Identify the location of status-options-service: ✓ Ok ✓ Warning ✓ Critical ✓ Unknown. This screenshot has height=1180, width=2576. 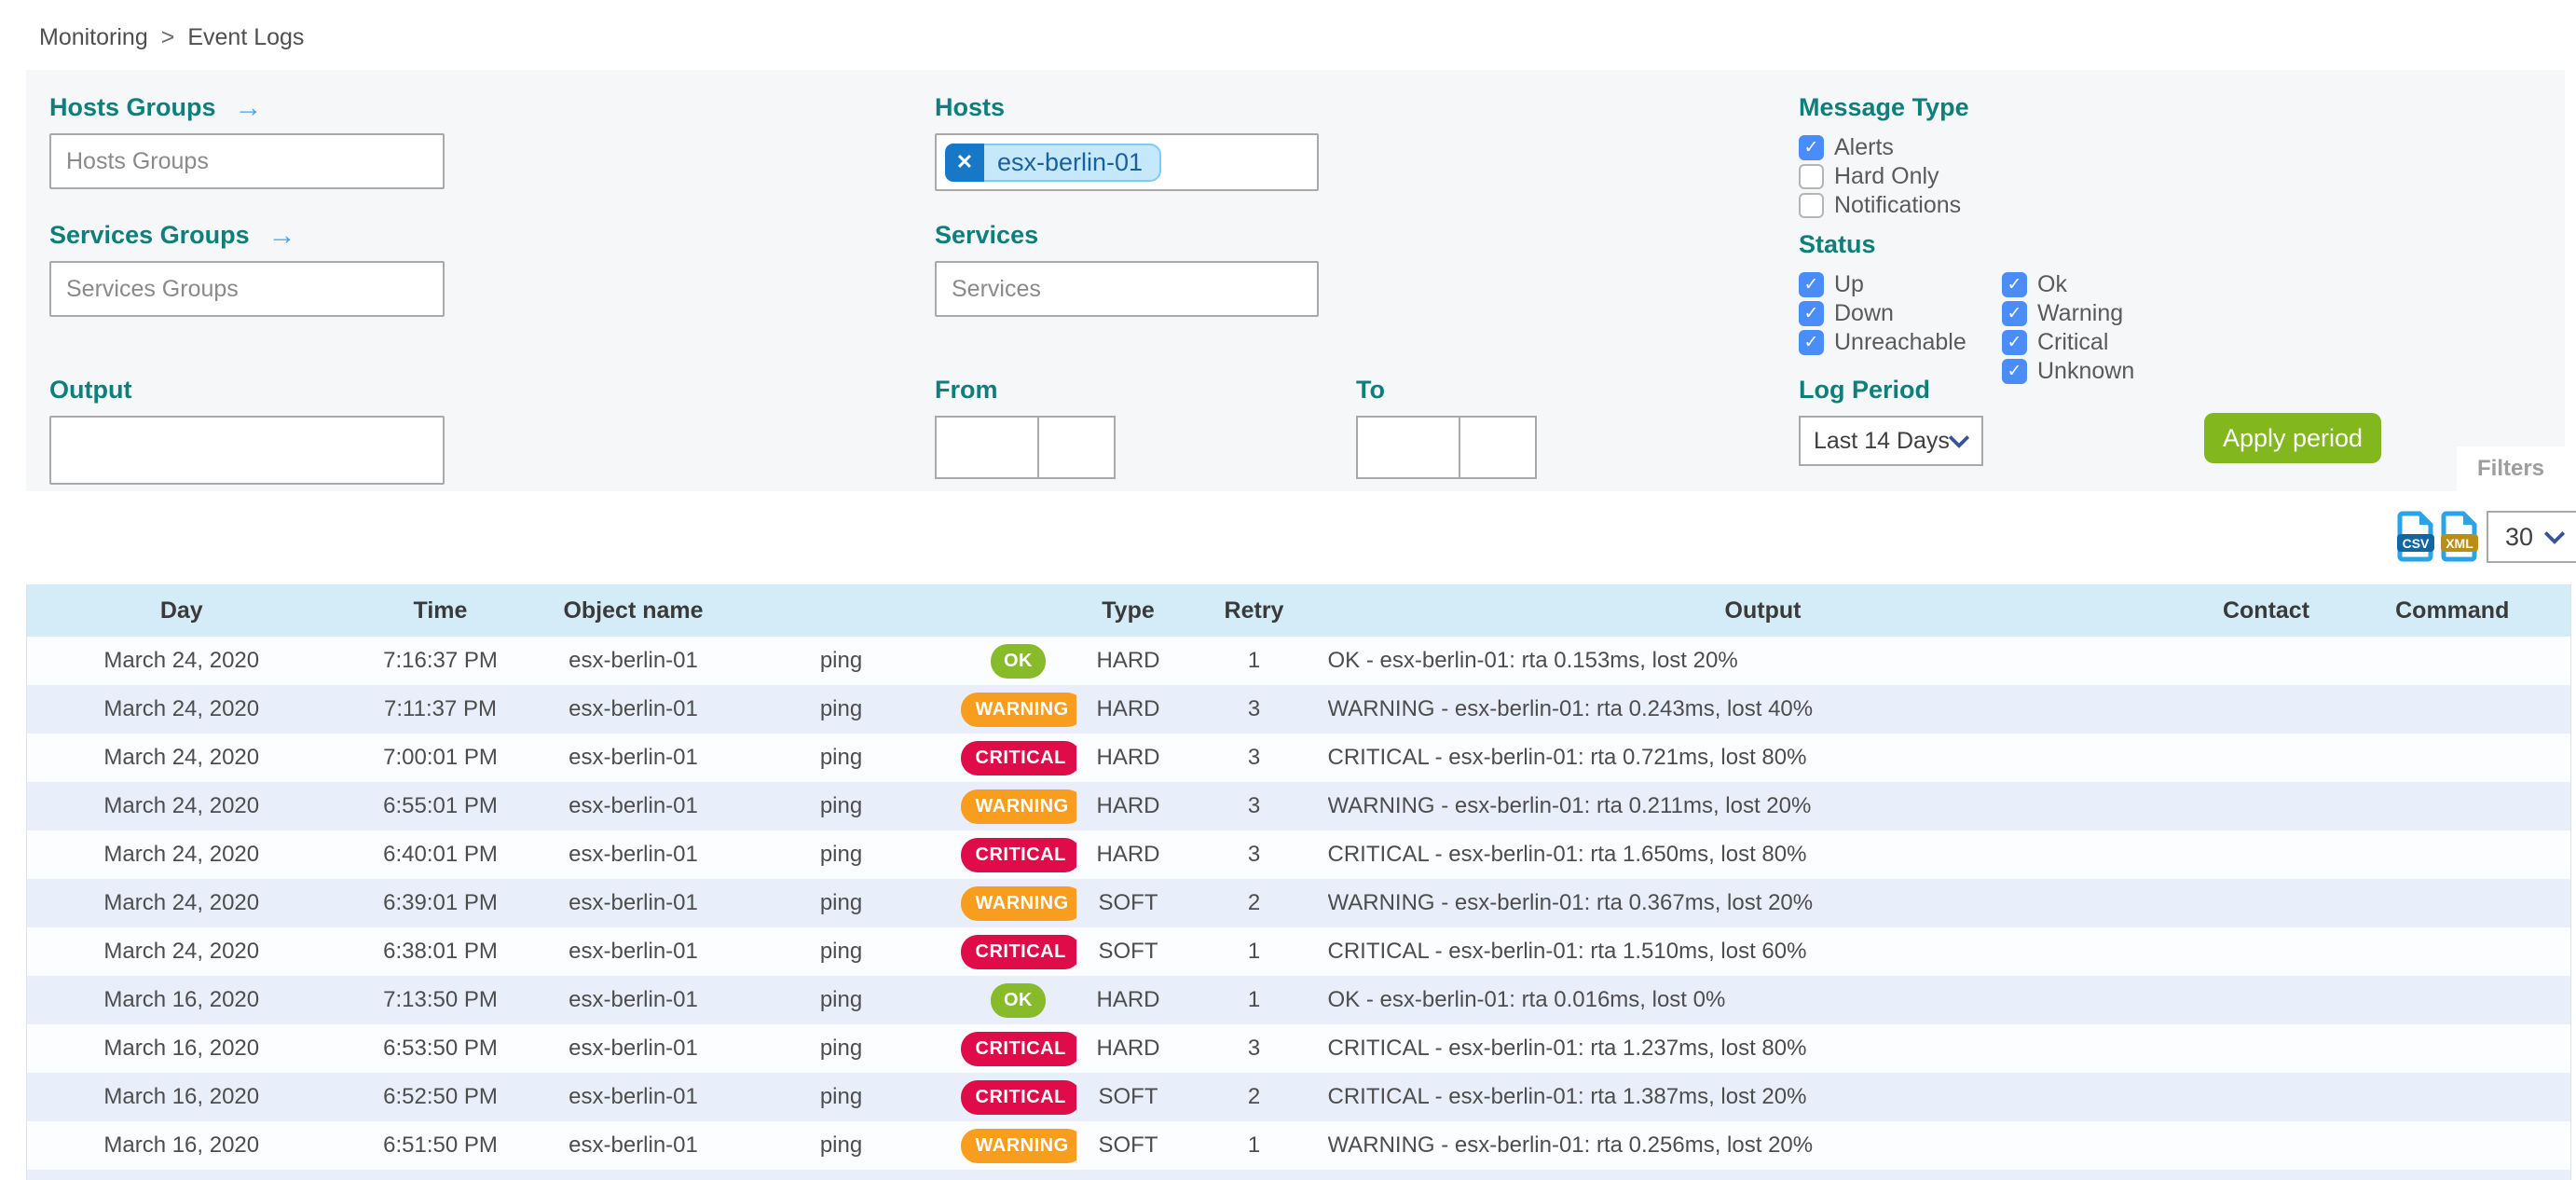
(2068, 328).